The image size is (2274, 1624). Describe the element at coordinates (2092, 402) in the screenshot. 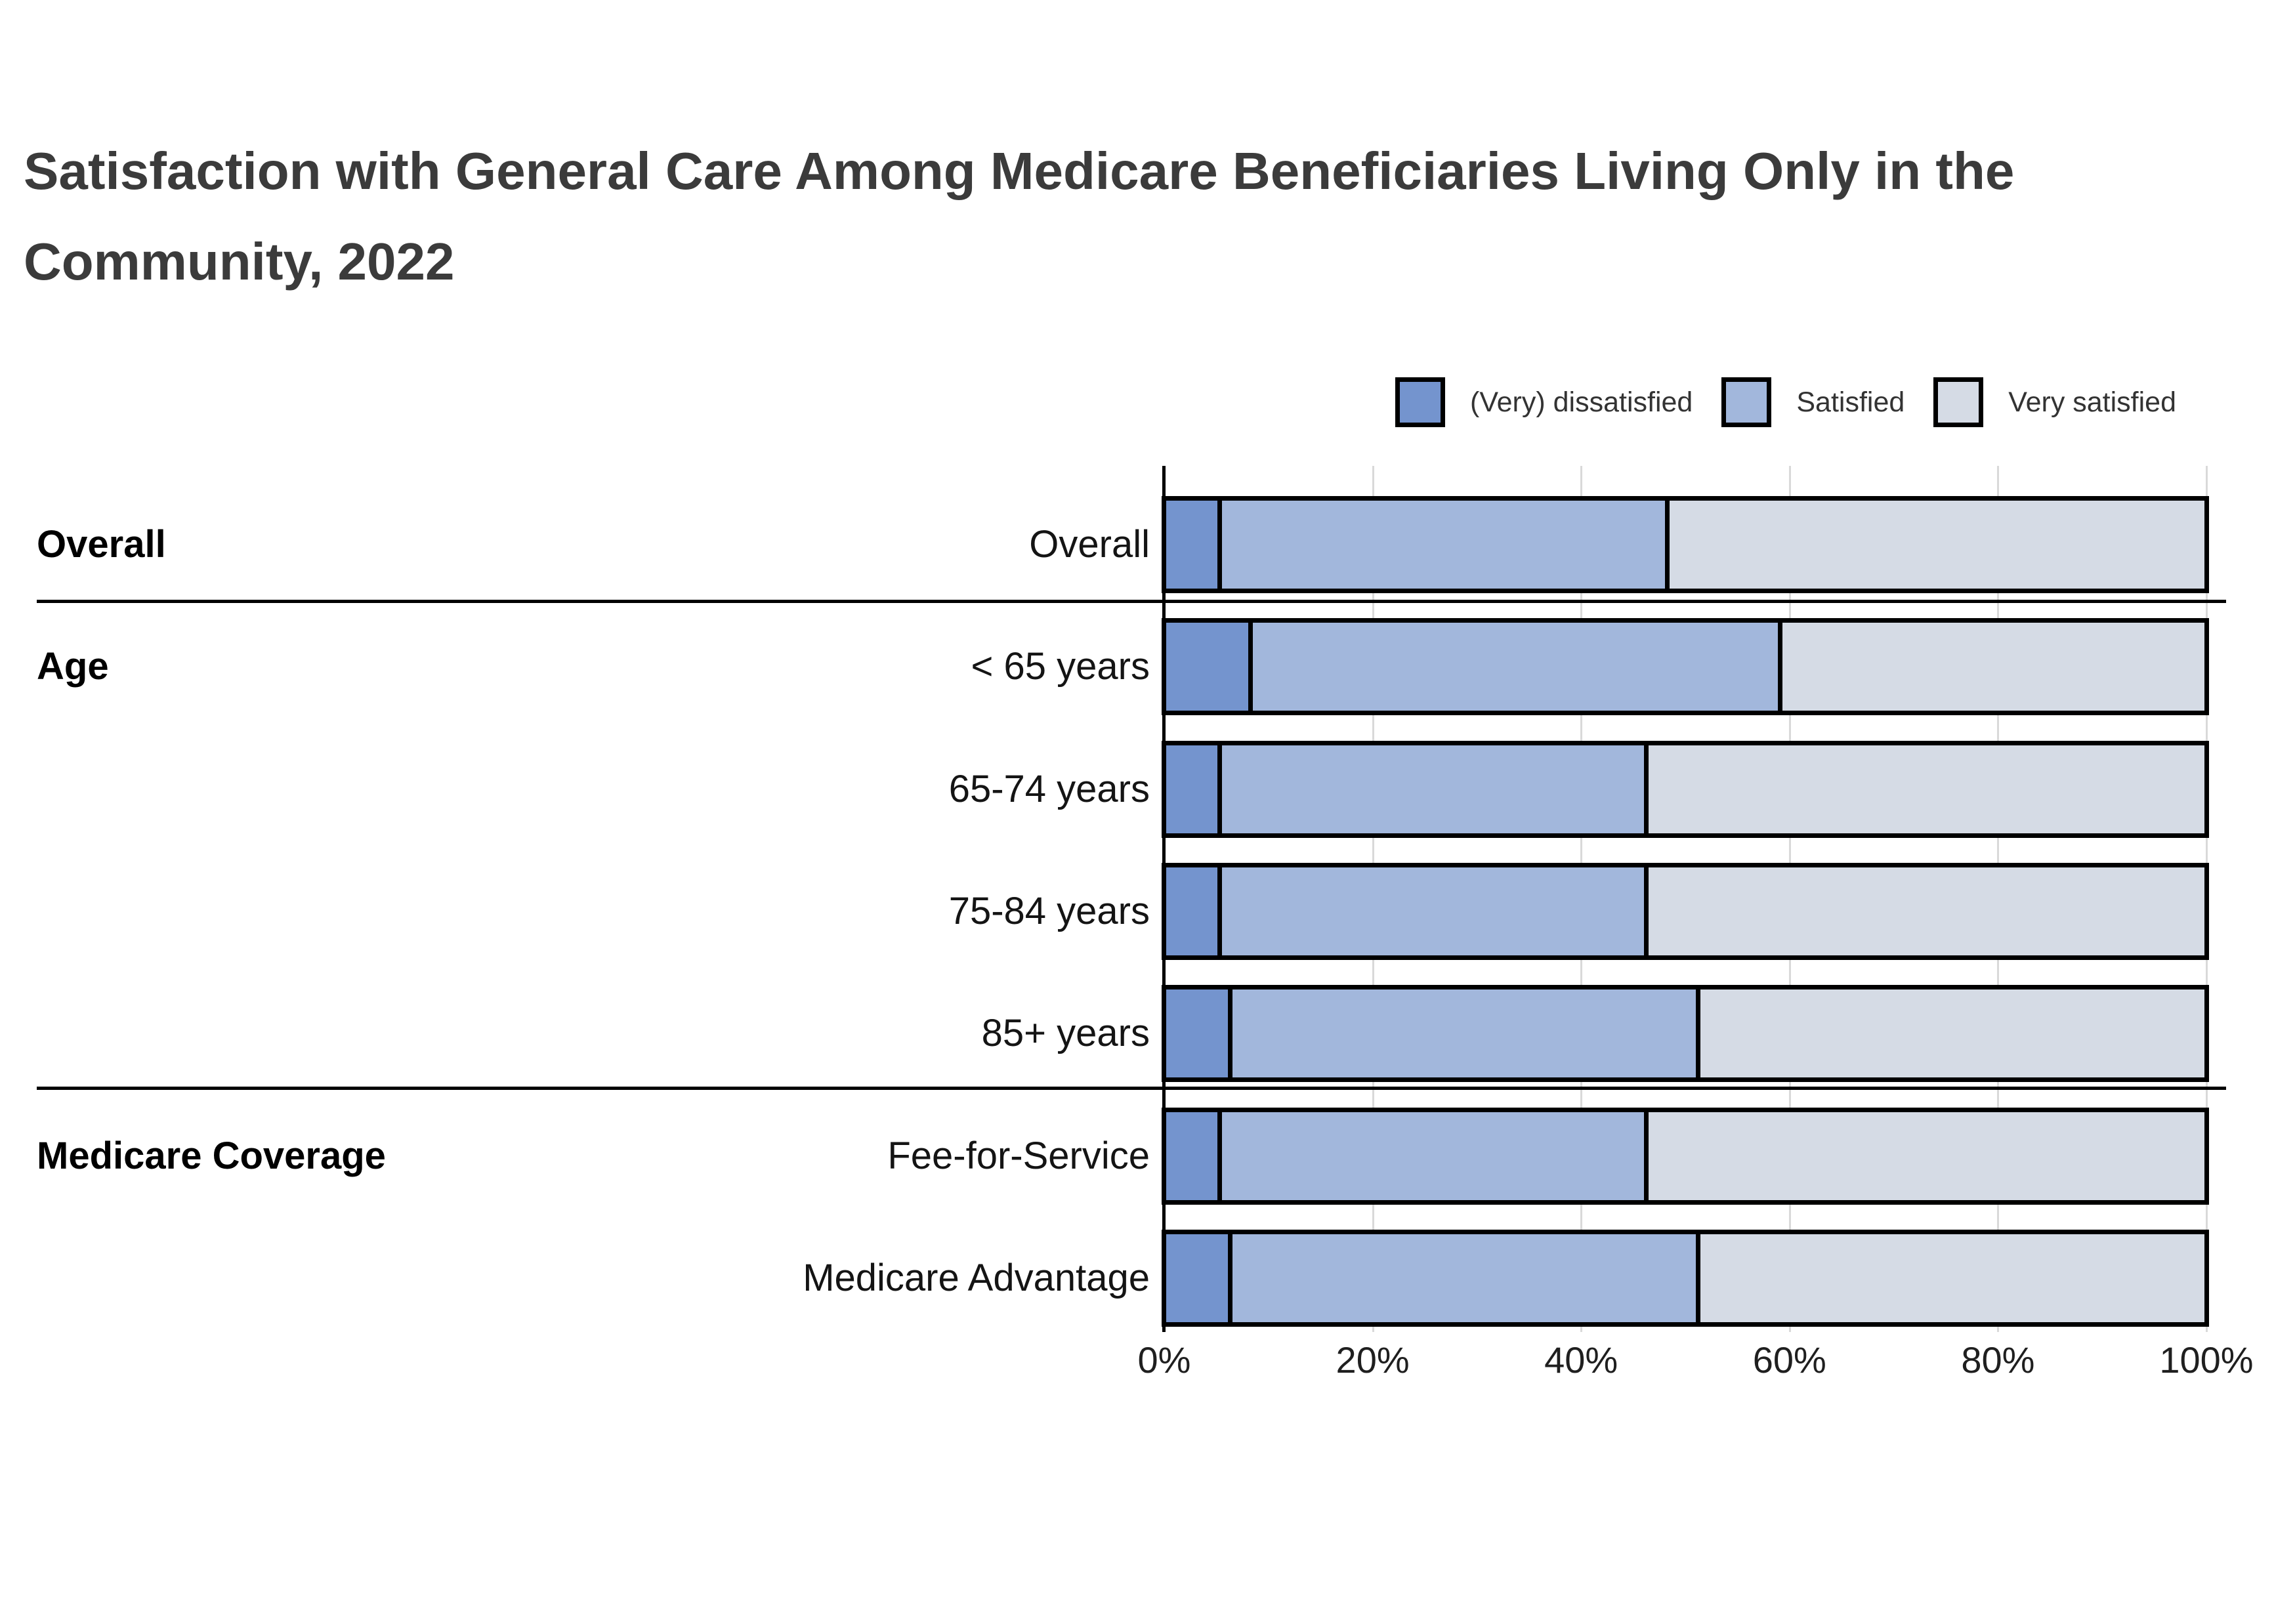

I see `legend-label: Very satisfied` at that location.